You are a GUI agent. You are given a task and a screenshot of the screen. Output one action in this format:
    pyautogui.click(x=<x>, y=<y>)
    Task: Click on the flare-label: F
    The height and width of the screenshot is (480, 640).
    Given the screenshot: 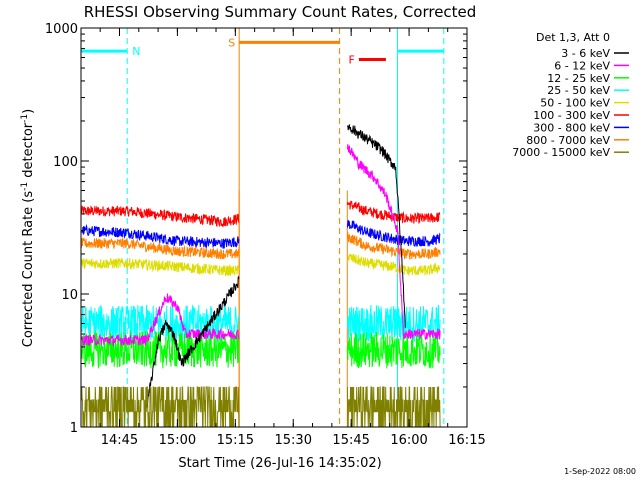 What is the action you would take?
    pyautogui.click(x=352, y=59)
    